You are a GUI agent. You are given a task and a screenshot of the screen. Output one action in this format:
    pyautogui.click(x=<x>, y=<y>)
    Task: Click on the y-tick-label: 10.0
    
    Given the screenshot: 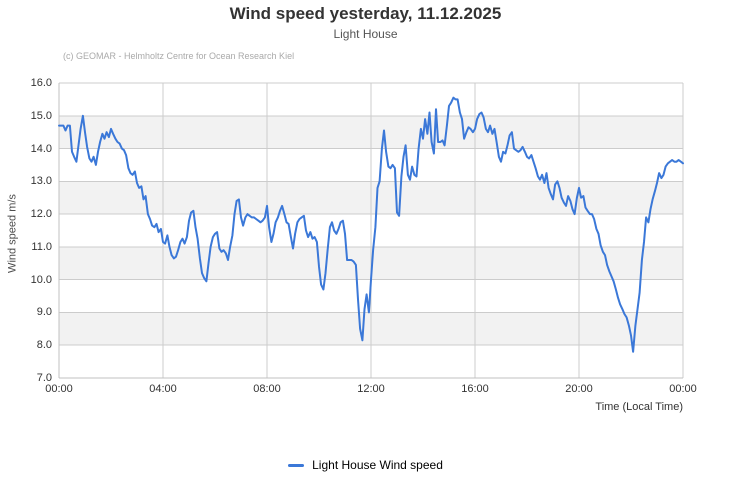 What is the action you would take?
    pyautogui.click(x=41, y=279)
    